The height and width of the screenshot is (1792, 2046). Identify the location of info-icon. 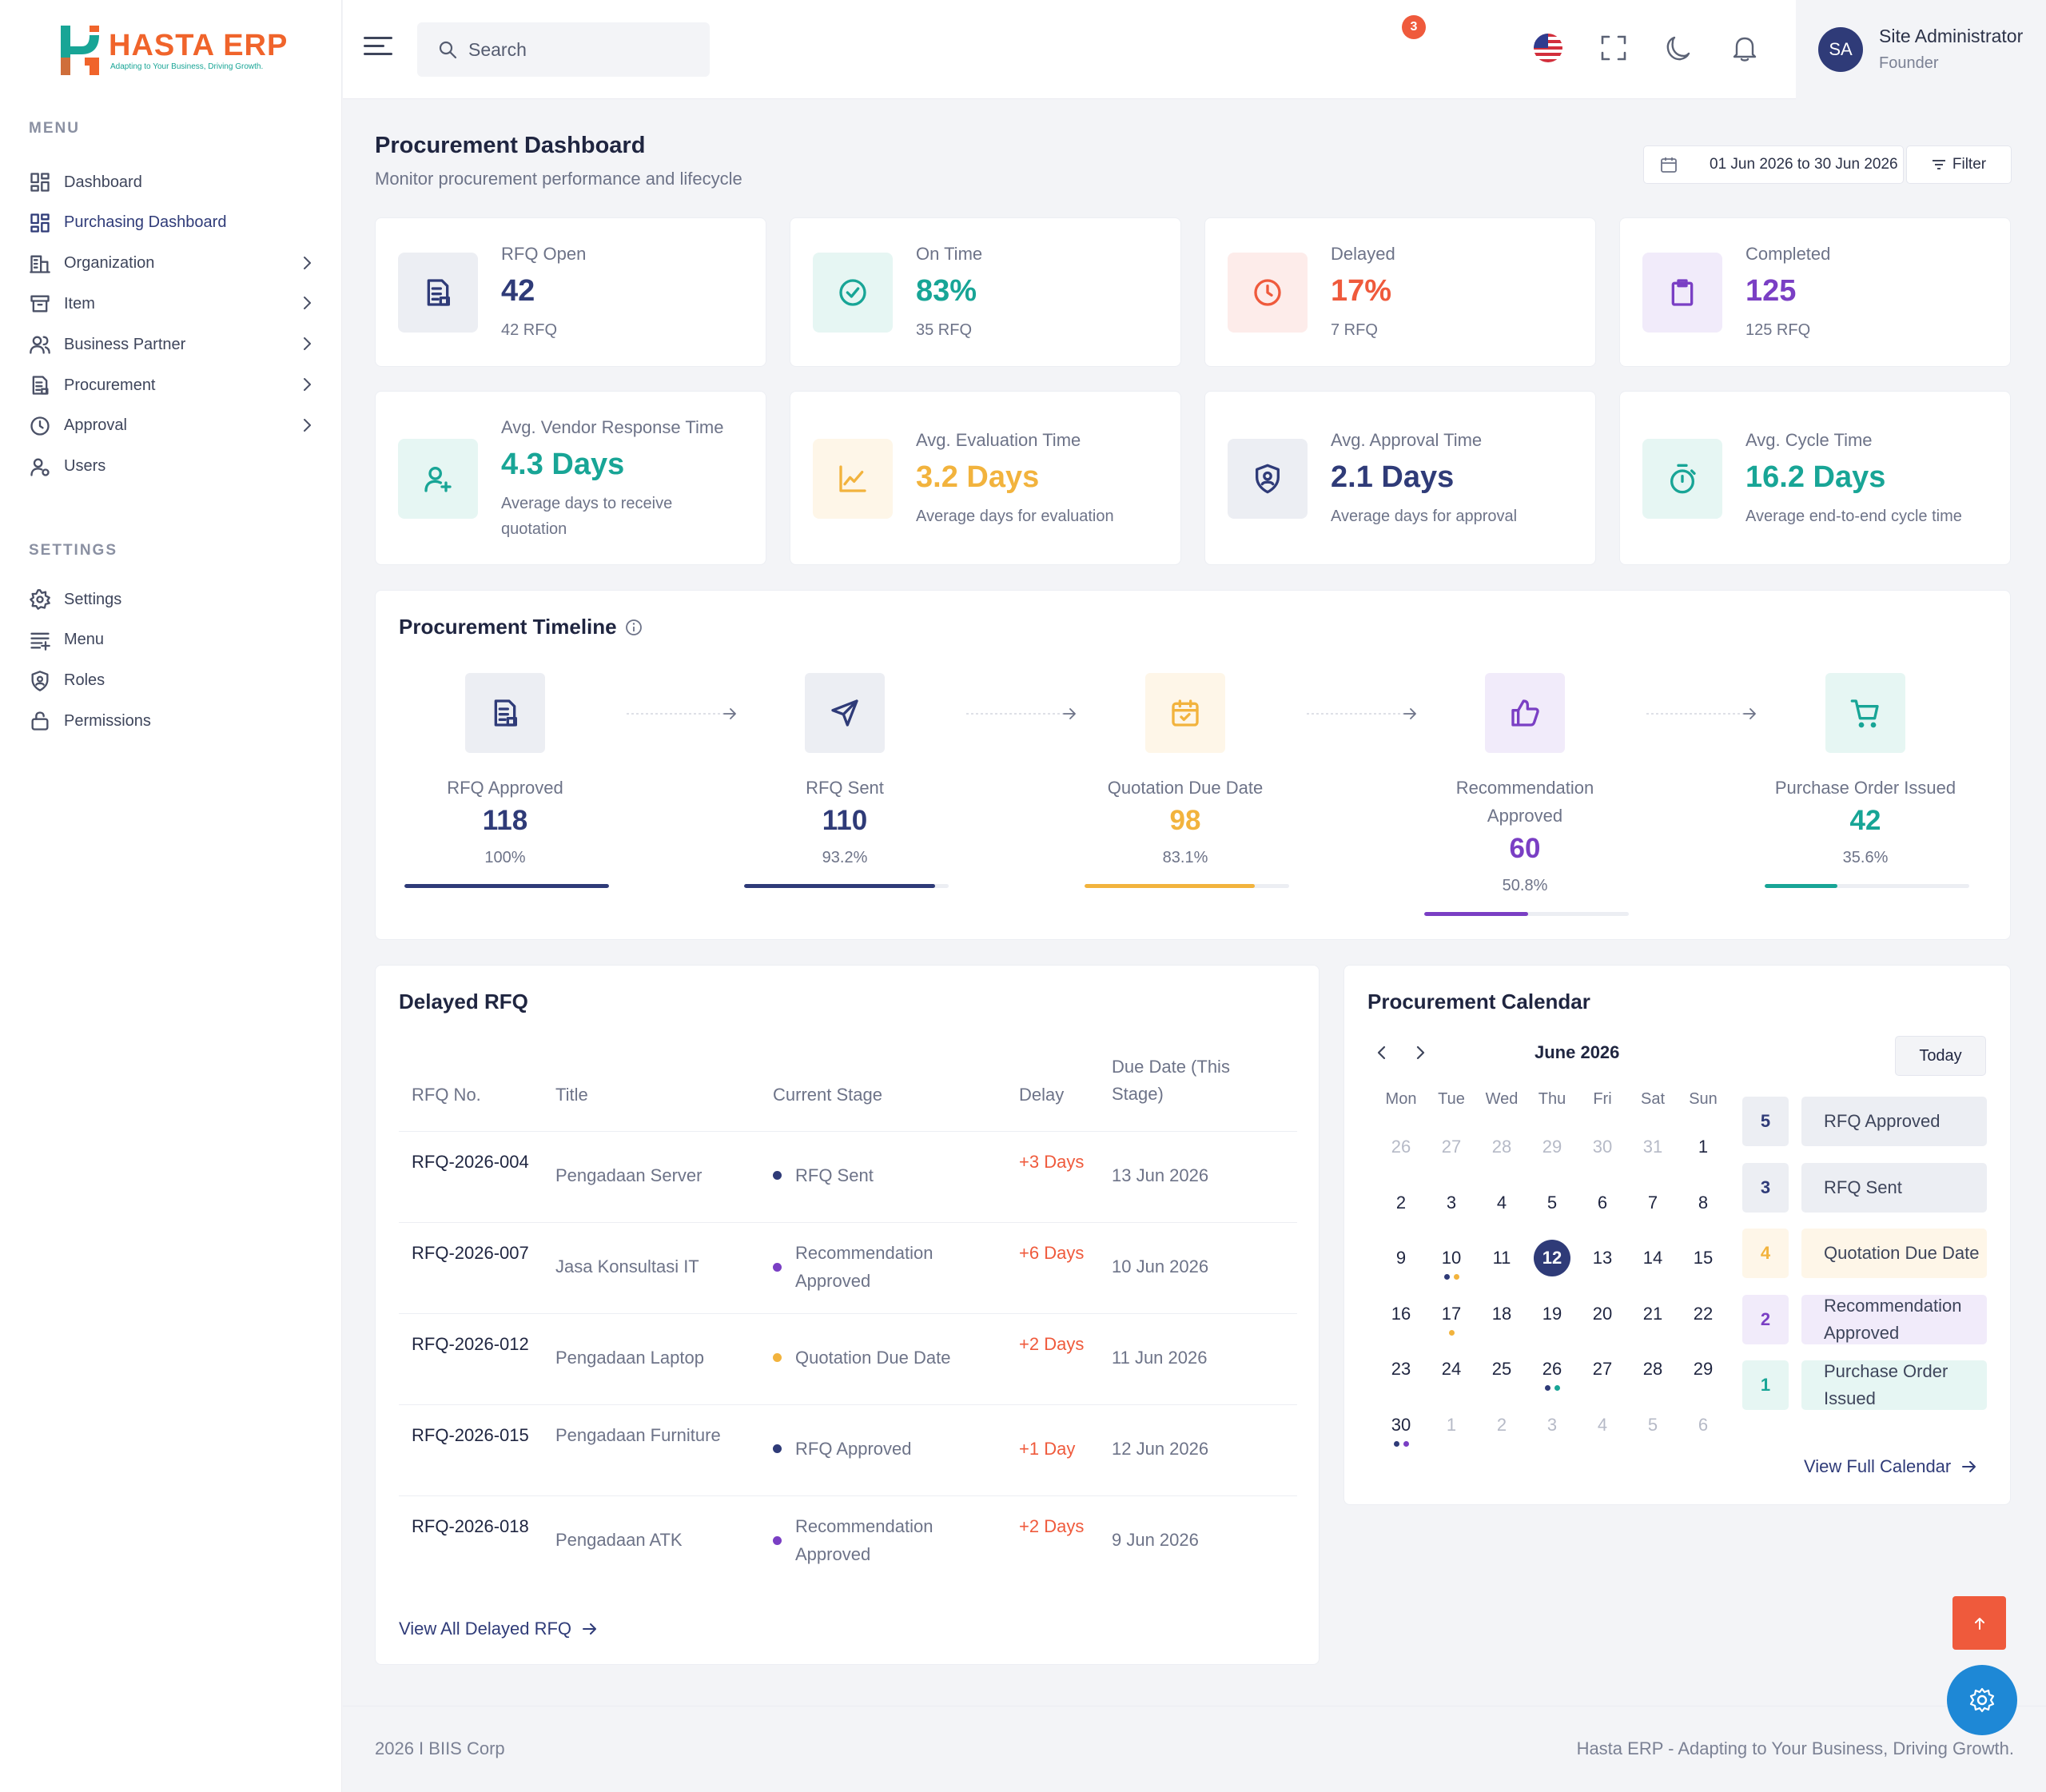
(634, 627).